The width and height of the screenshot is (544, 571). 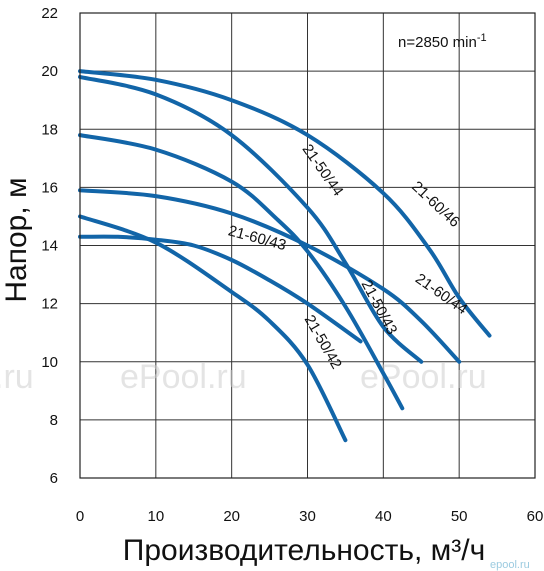 I want to click on y-tick-label: 22, so click(x=49, y=13).